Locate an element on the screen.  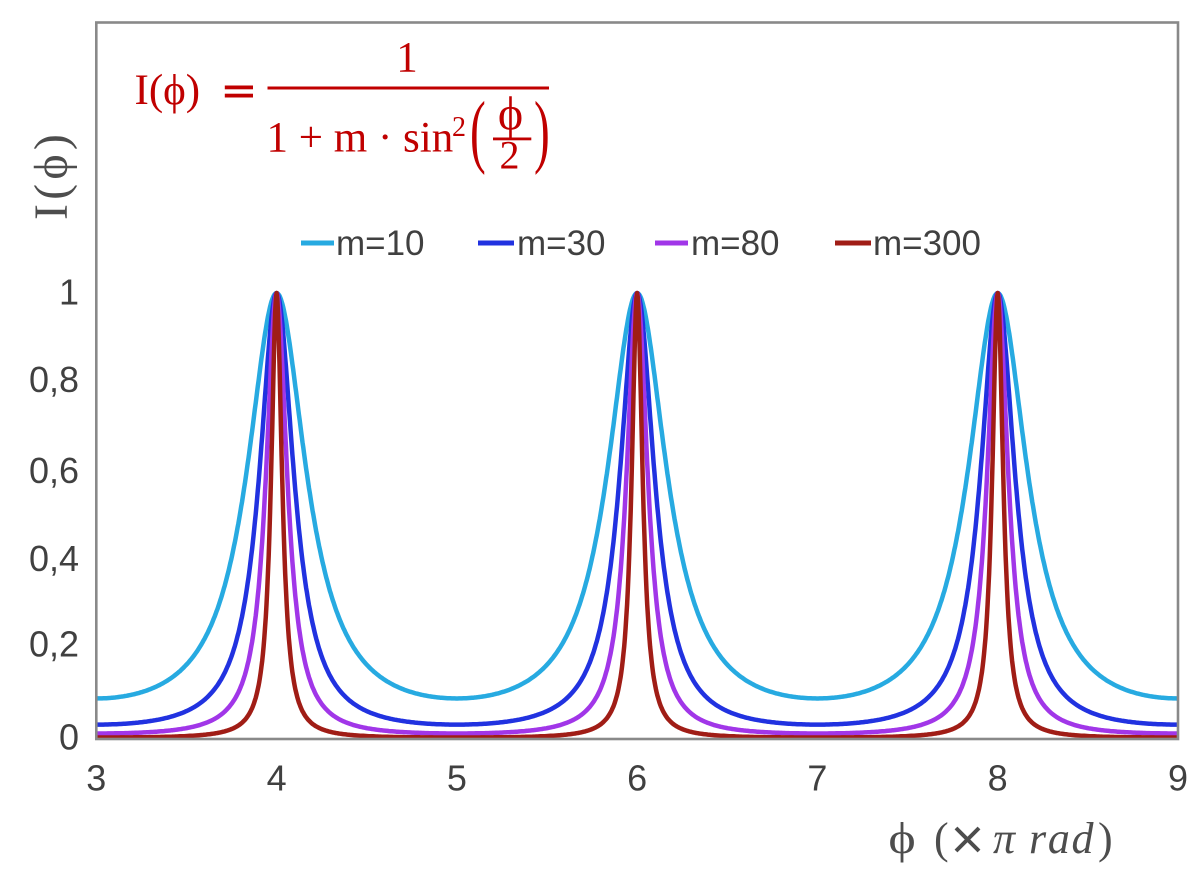
svg-text: m=10 is located at coordinates (380, 243).